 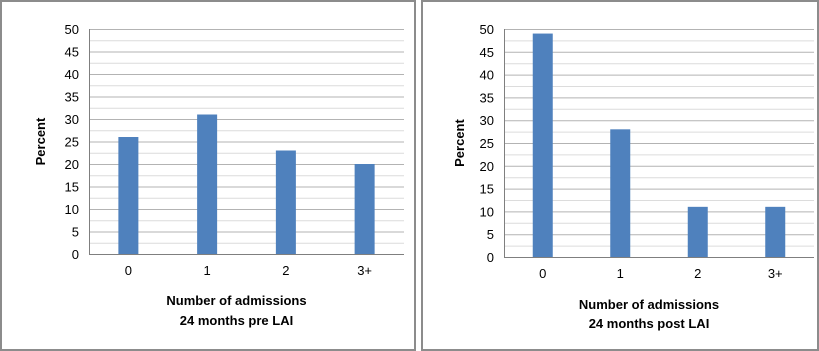 I want to click on x-axis-title-line-2: 24 months pre LAI, so click(x=236, y=320).